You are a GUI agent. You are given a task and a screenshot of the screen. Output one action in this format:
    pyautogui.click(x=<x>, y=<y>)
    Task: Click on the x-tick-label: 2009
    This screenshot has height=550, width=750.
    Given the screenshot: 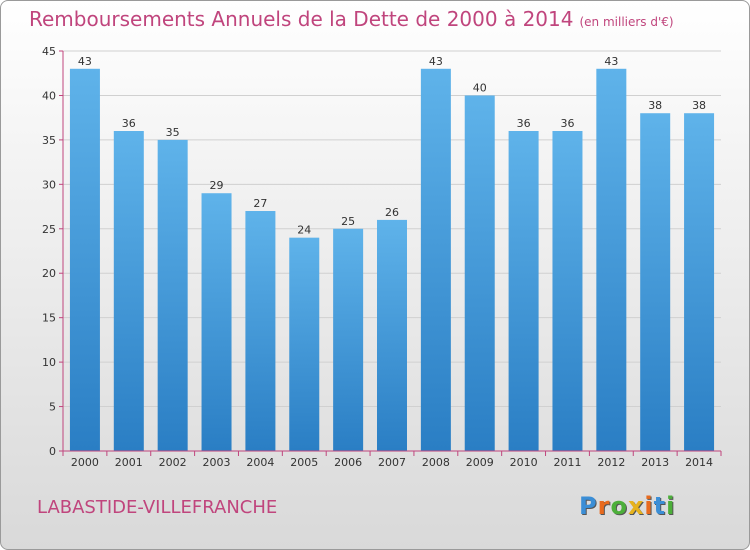 What is the action you would take?
    pyautogui.click(x=480, y=462)
    